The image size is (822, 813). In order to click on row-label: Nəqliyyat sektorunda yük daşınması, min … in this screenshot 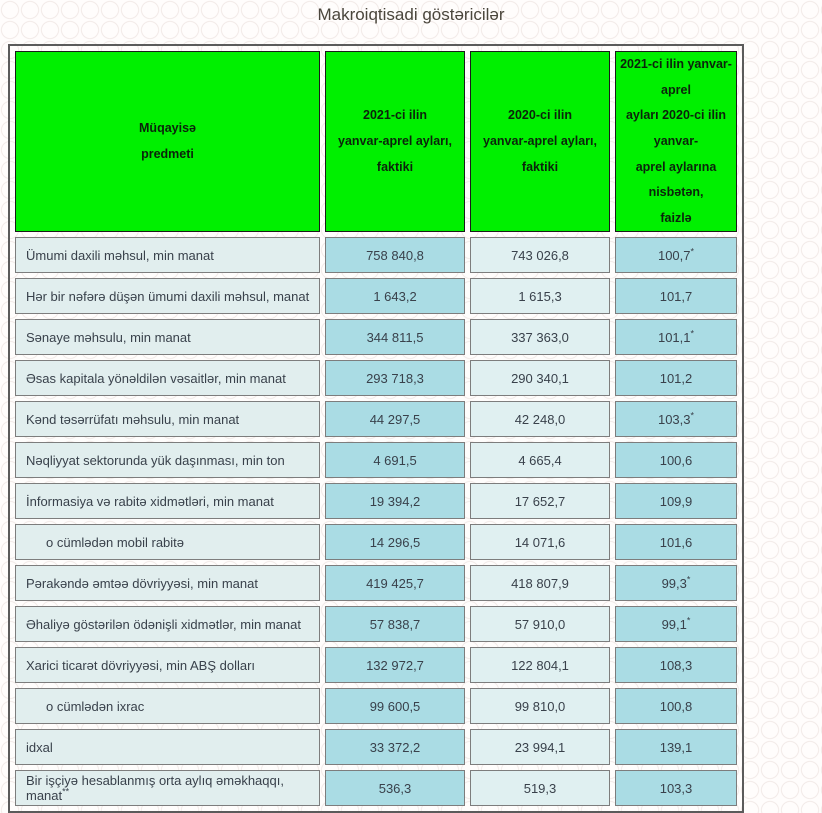, I will do `click(167, 460)`.